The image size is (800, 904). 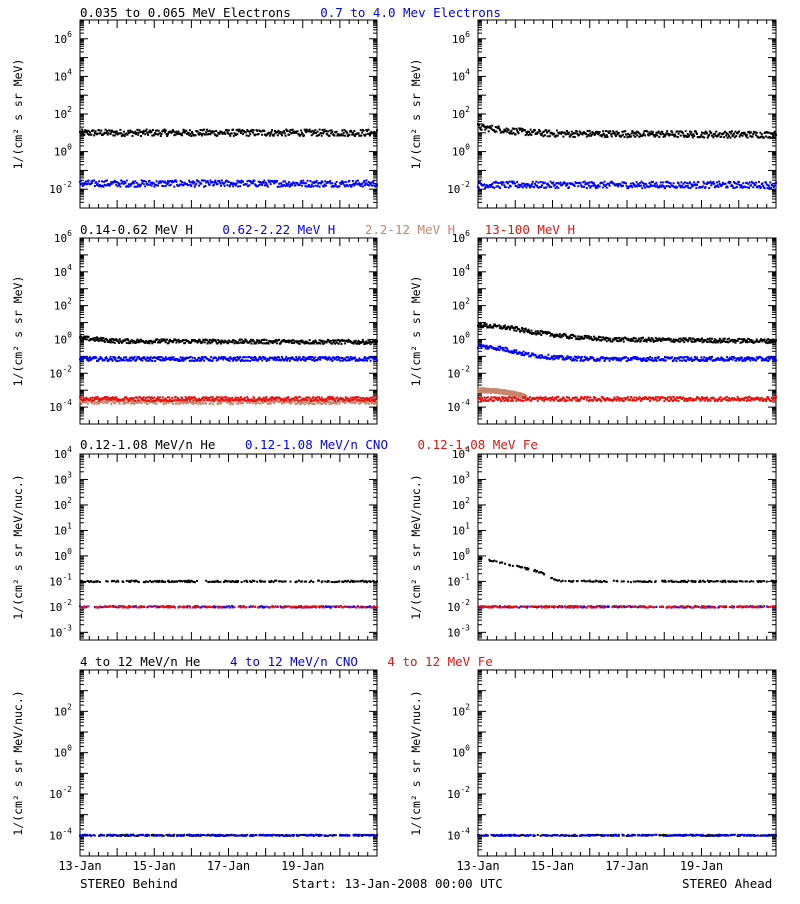 I want to click on series-0-62-2-22-mev-h, so click(x=627, y=353).